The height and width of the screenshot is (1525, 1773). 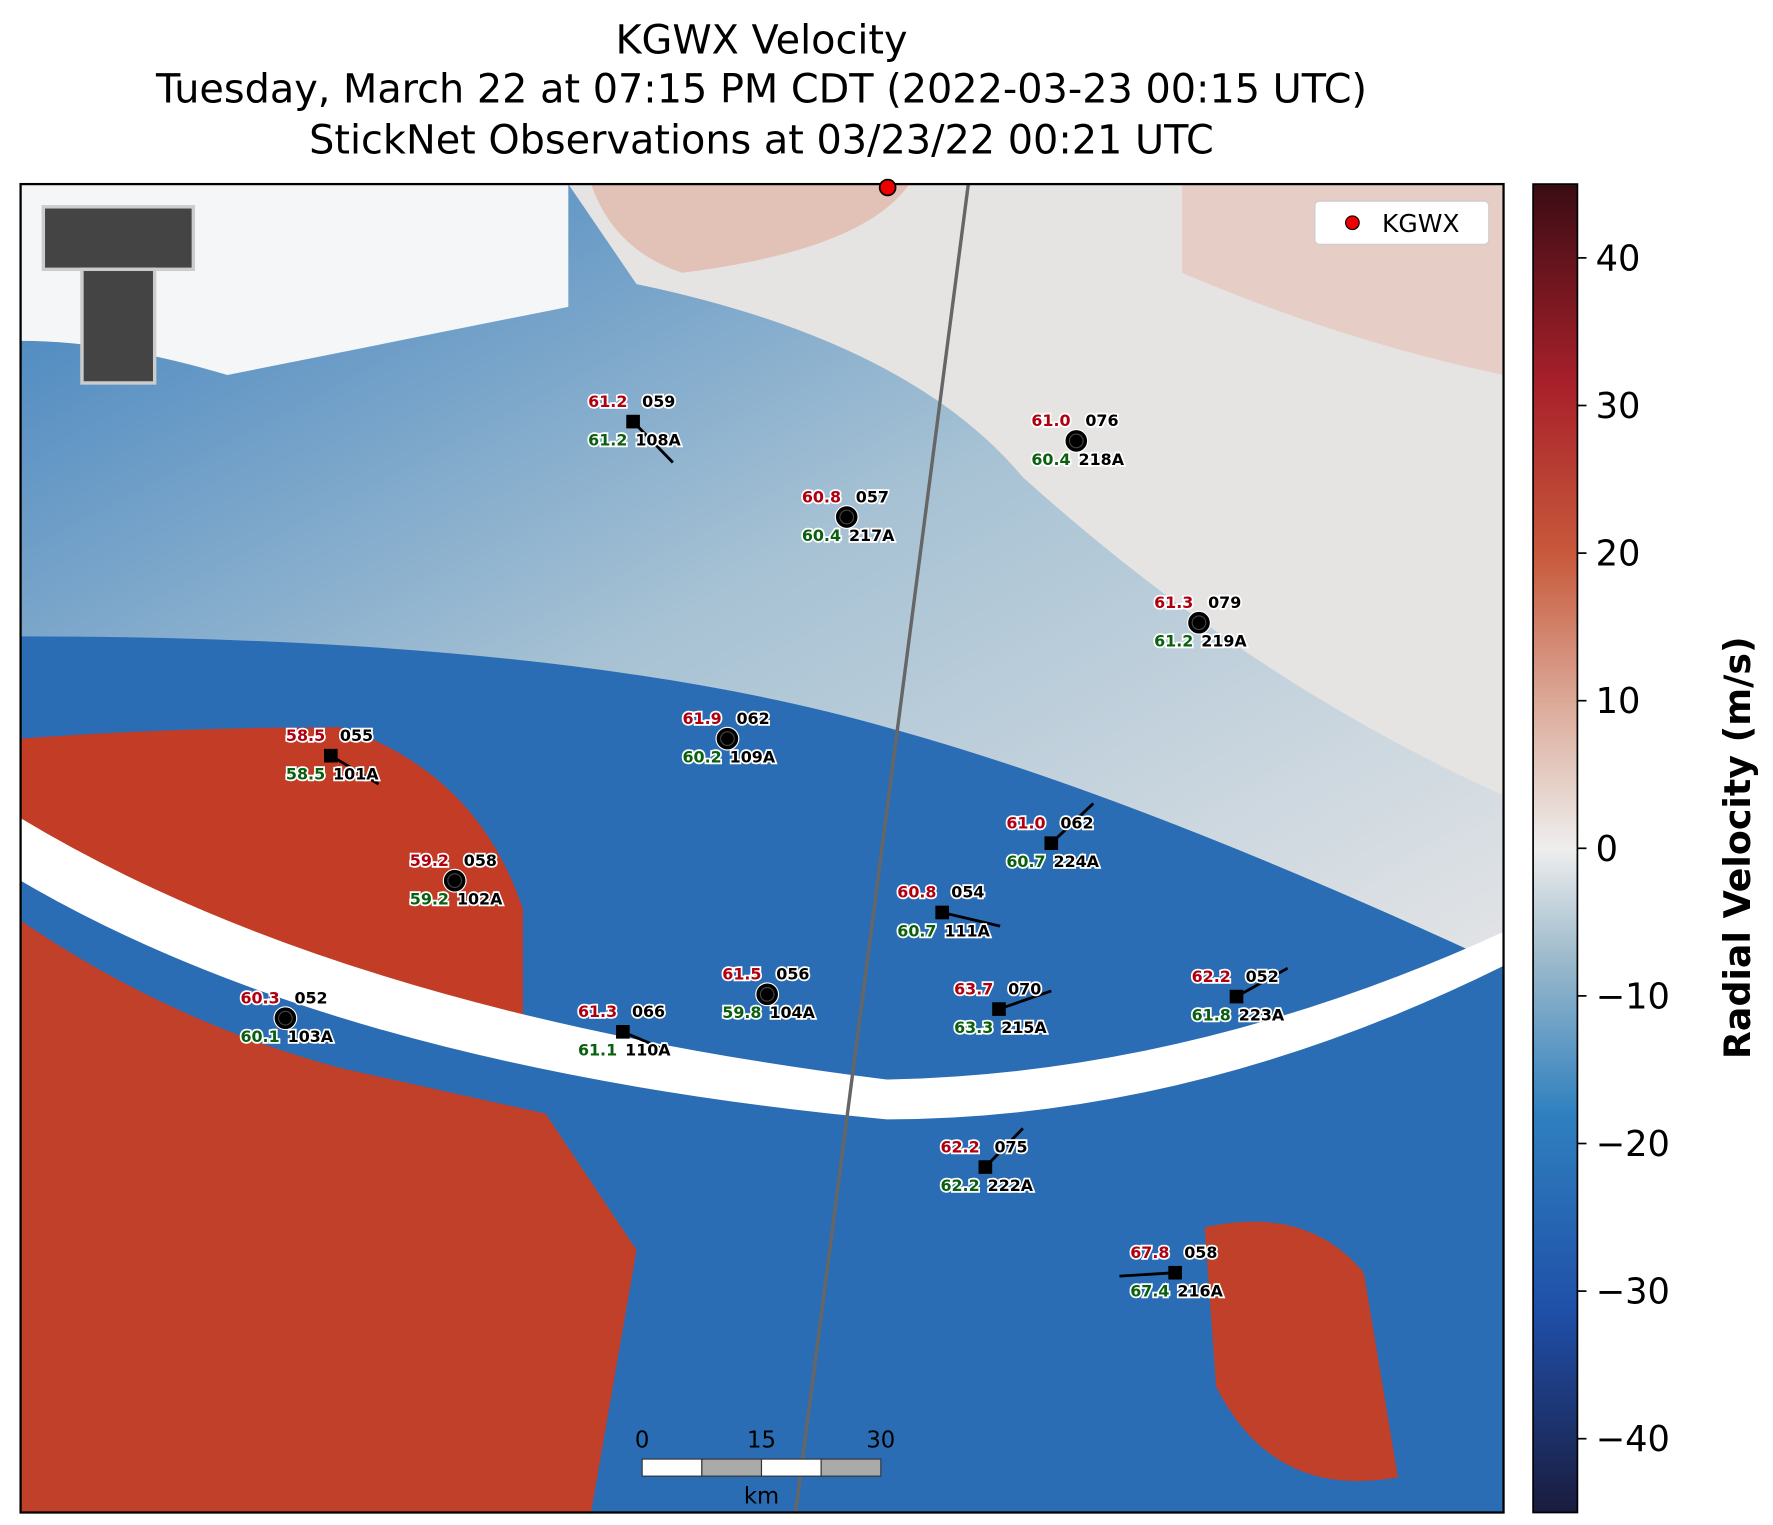 What do you see at coordinates (1224, 602) in the screenshot?
I see `wind-direction: 079` at bounding box center [1224, 602].